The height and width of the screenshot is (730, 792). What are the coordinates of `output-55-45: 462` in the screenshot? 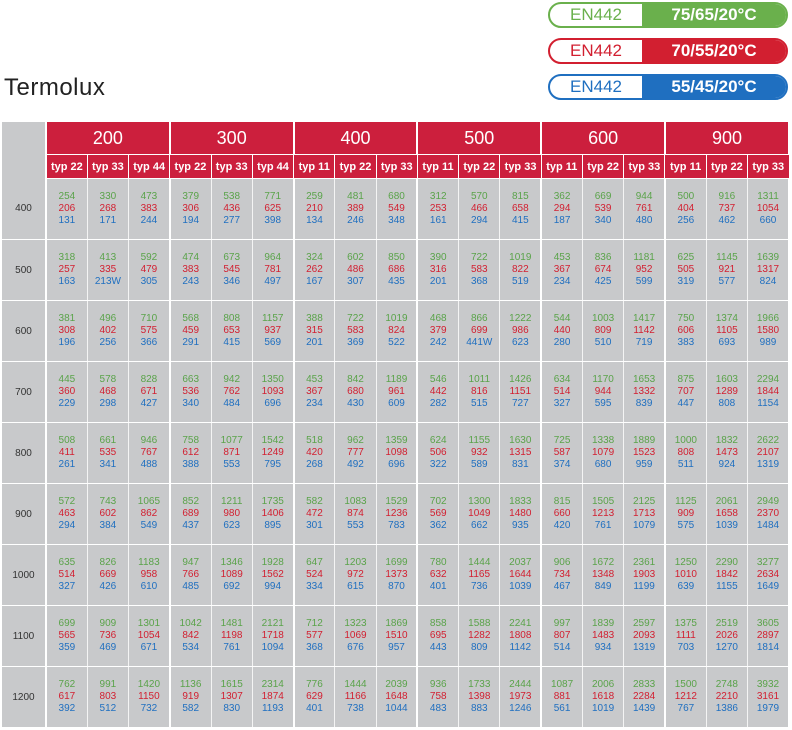 It's located at (727, 220).